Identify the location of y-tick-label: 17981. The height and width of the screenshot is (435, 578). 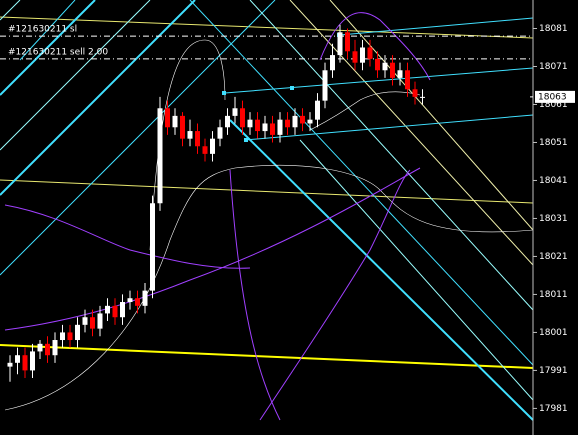
(553, 409).